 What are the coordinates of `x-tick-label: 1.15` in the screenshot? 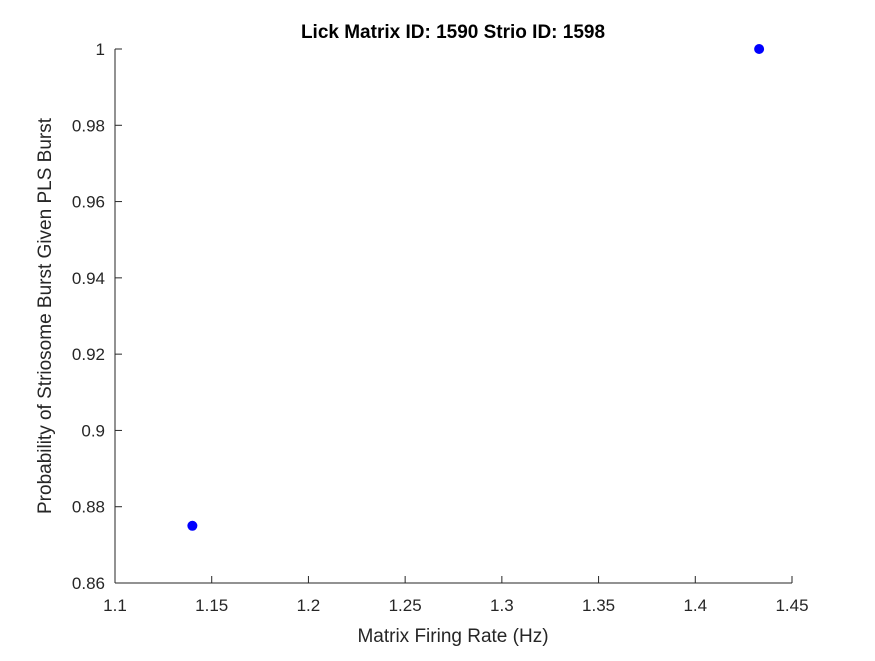 It's located at (211, 605).